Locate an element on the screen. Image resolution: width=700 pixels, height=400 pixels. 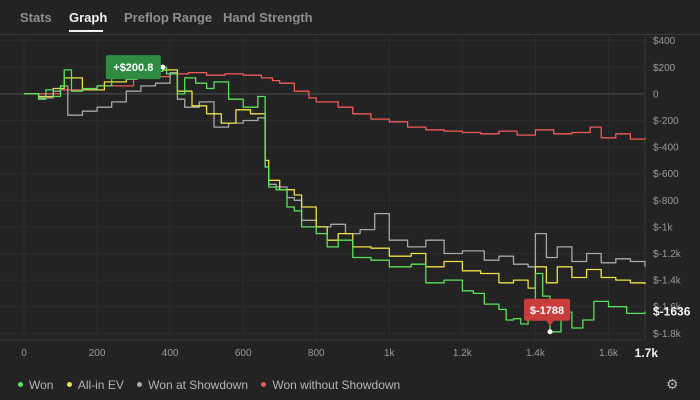
x-tick-label: 1k is located at coordinates (390, 353).